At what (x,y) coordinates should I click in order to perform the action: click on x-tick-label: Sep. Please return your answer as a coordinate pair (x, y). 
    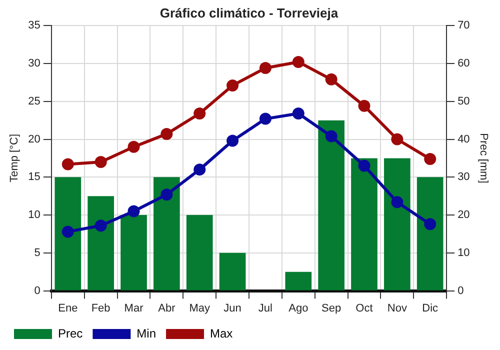
    Looking at the image, I should click on (332, 308).